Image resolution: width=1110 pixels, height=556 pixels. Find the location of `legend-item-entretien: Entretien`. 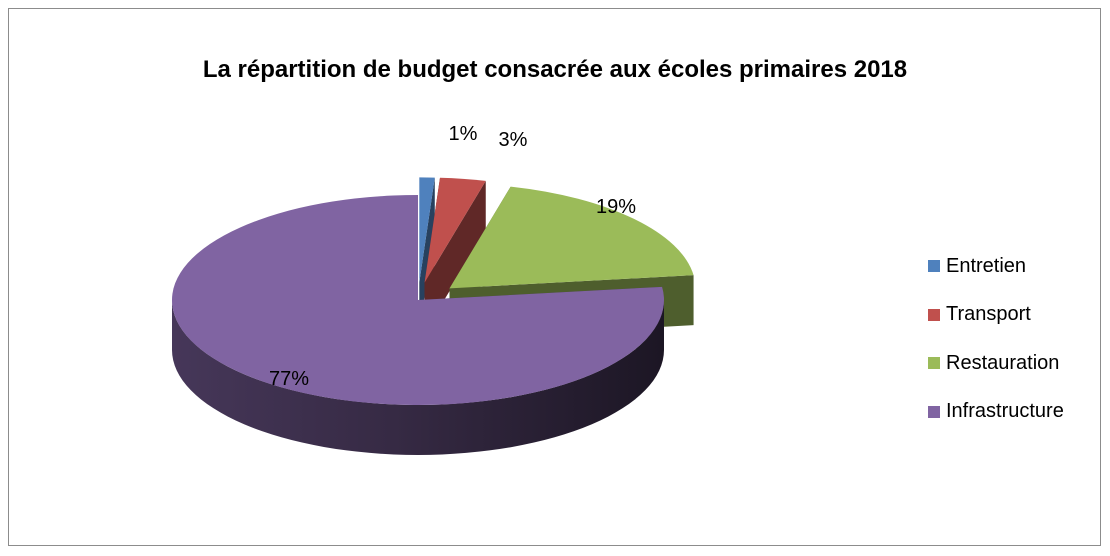

legend-item-entretien: Entretien is located at coordinates (996, 266).